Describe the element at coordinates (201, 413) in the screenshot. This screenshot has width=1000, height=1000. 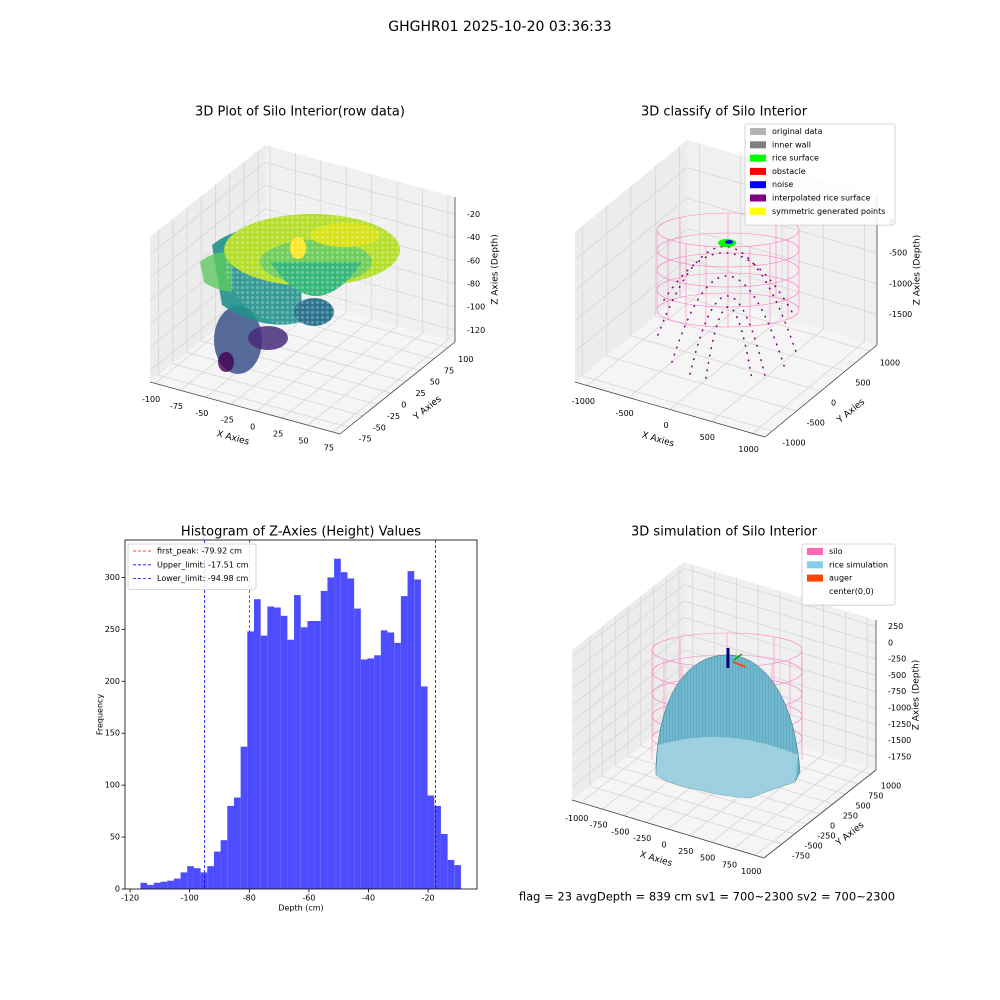
I see `x-tick-label: -50` at that location.